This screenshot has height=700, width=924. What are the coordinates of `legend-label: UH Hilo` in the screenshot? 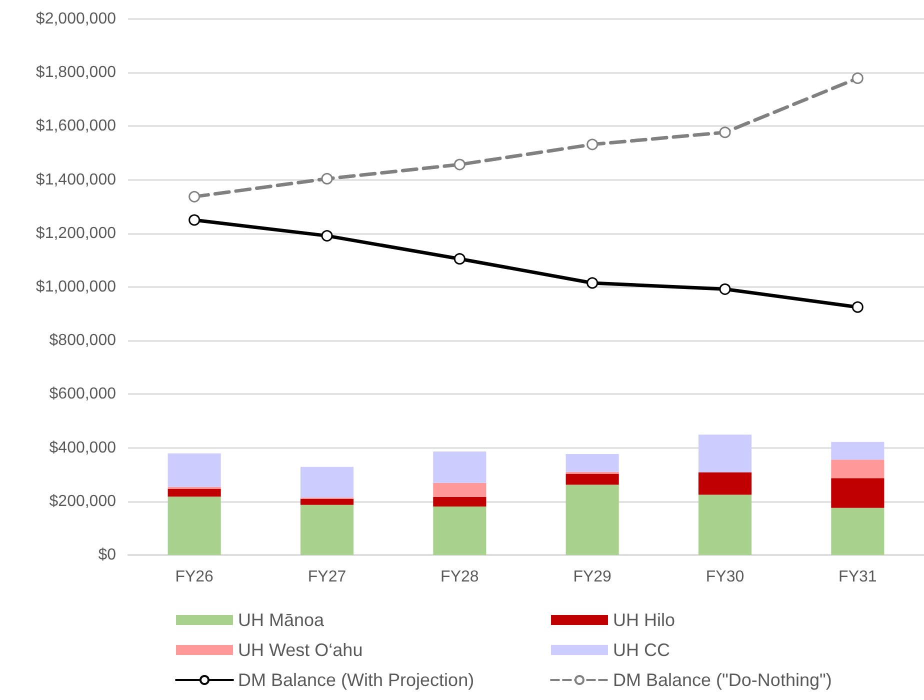 It's located at (644, 620).